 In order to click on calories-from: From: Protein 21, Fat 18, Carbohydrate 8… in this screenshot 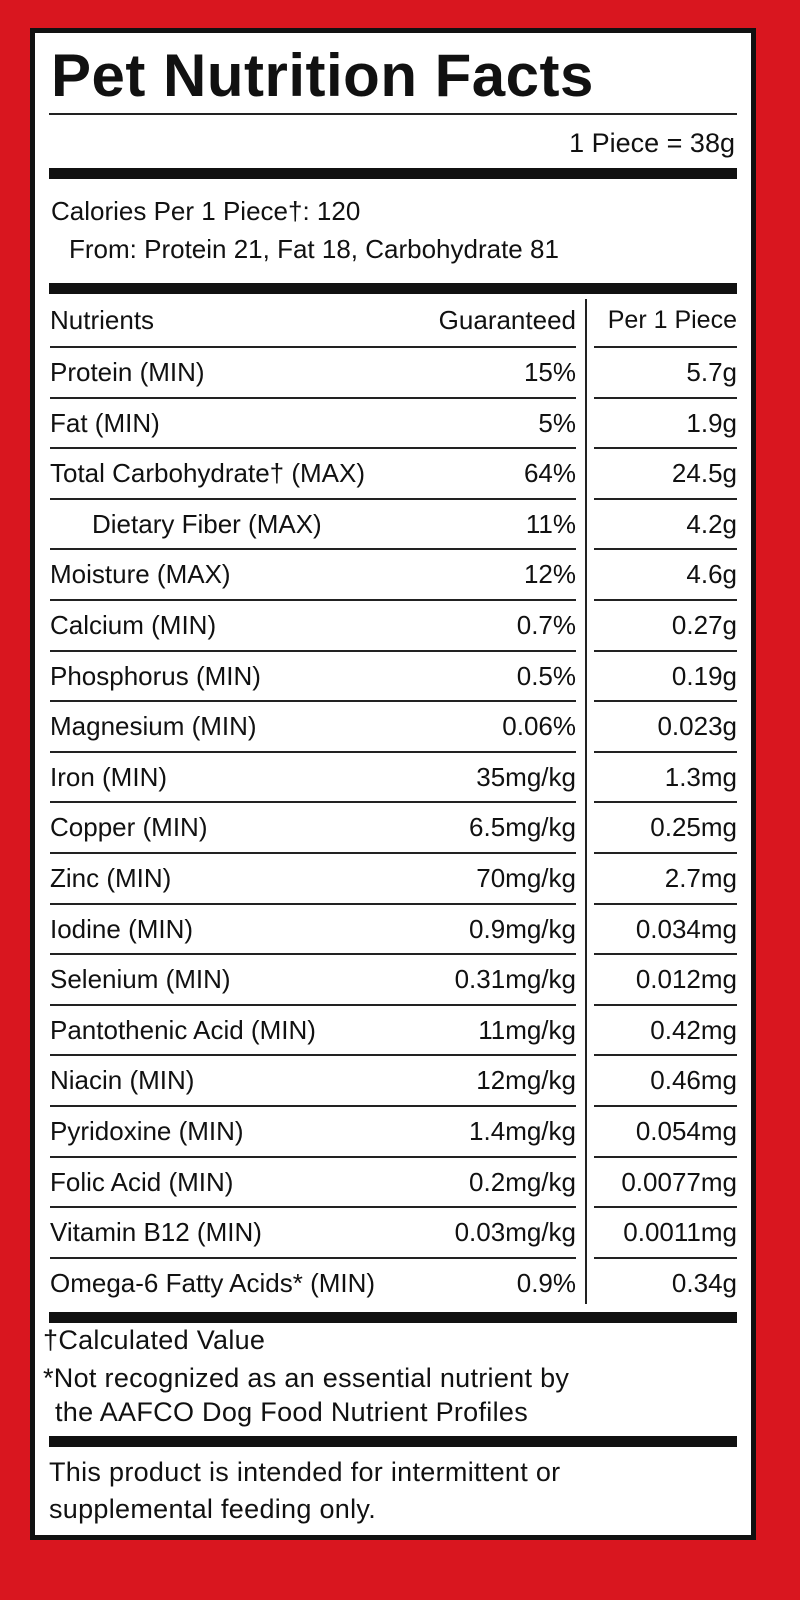, I will do `click(314, 249)`.